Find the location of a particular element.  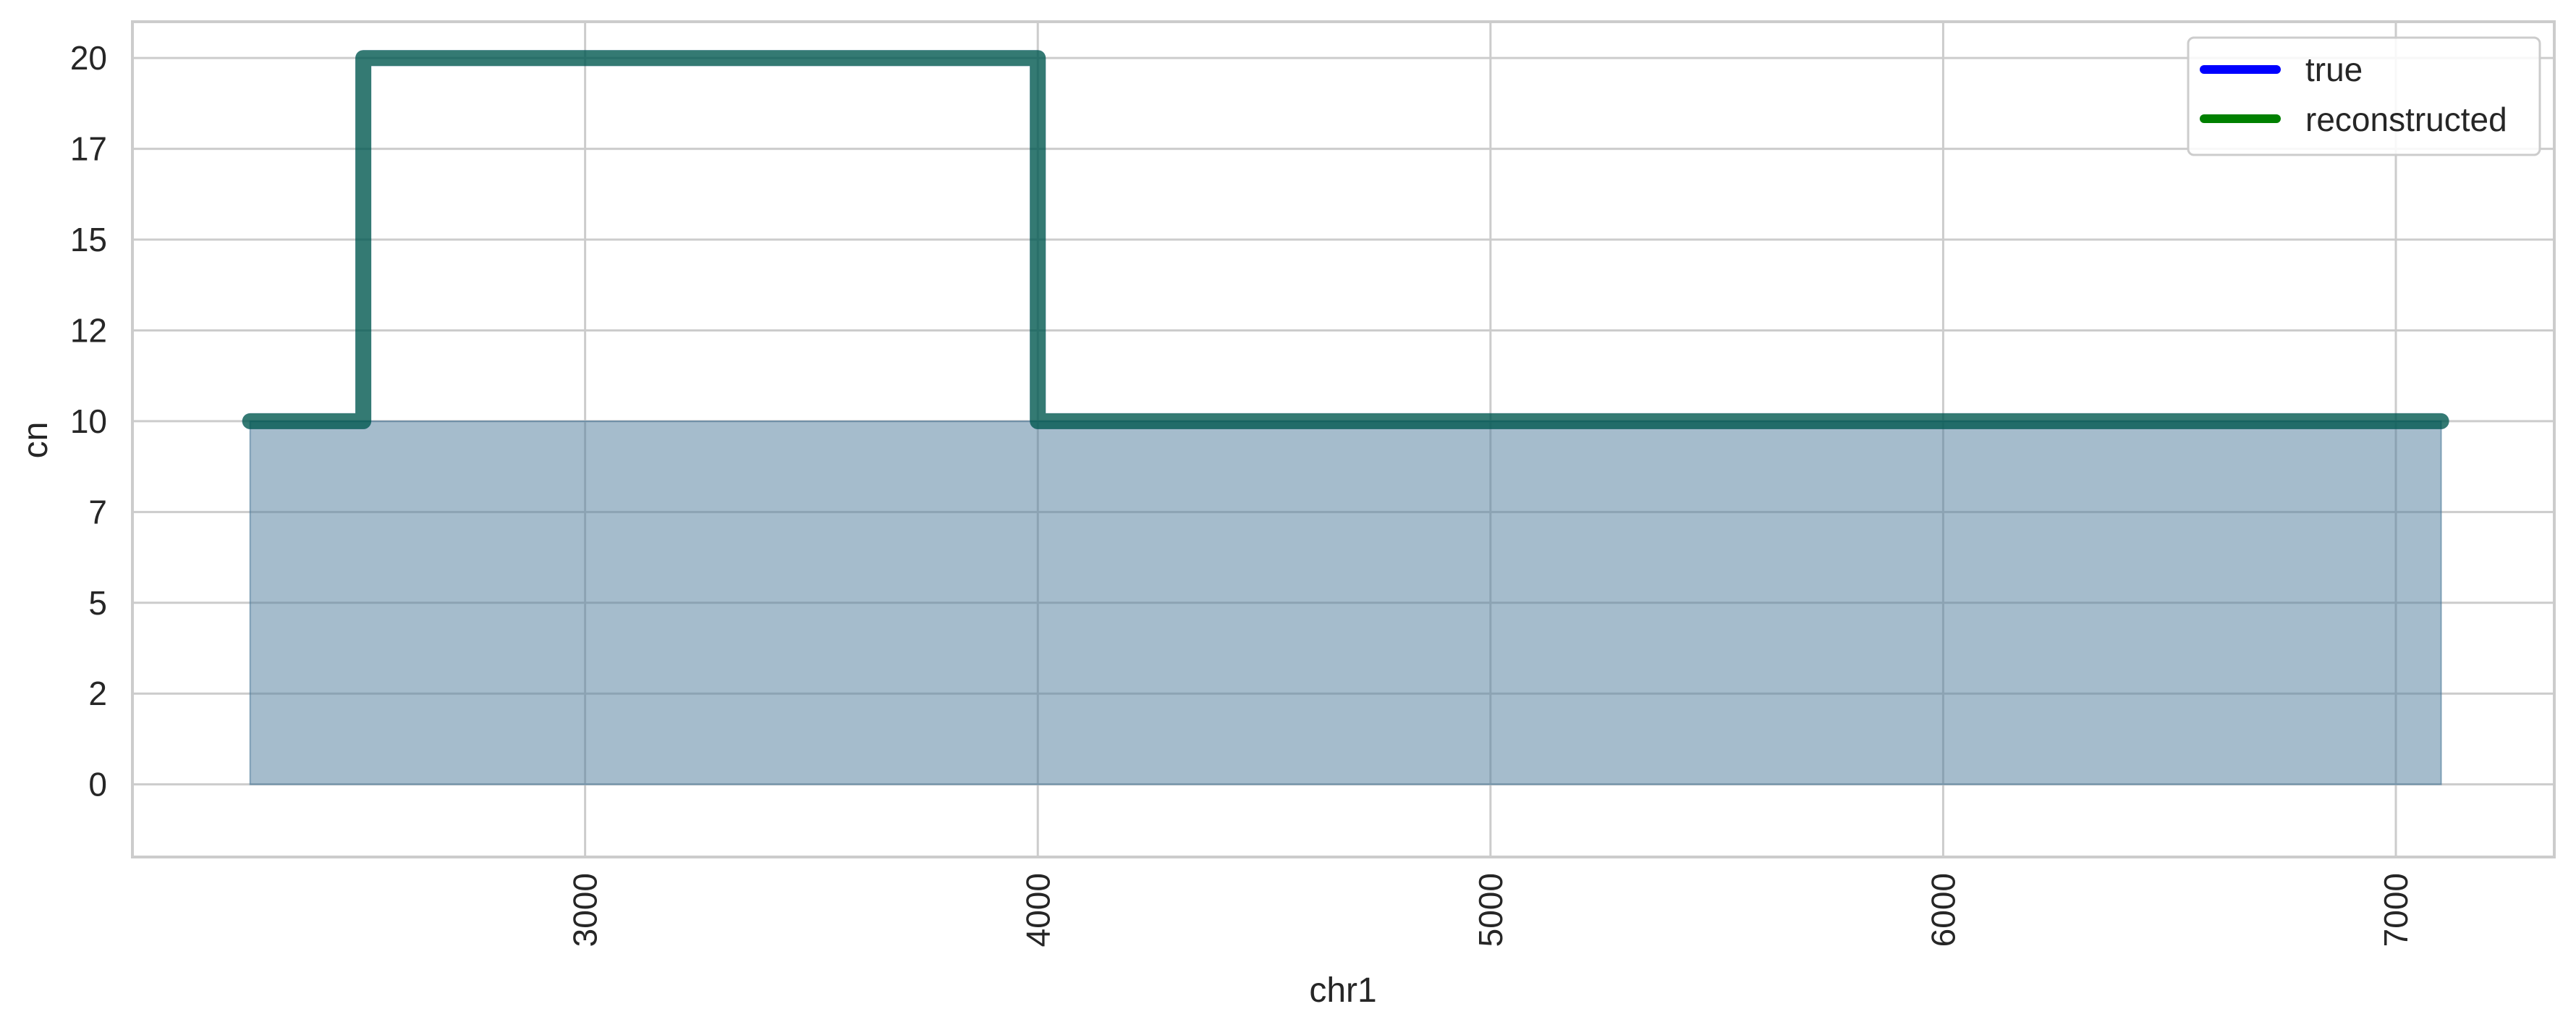

x-tick-labels: 3000 4000 5000 6000 7000 is located at coordinates (1491, 910).